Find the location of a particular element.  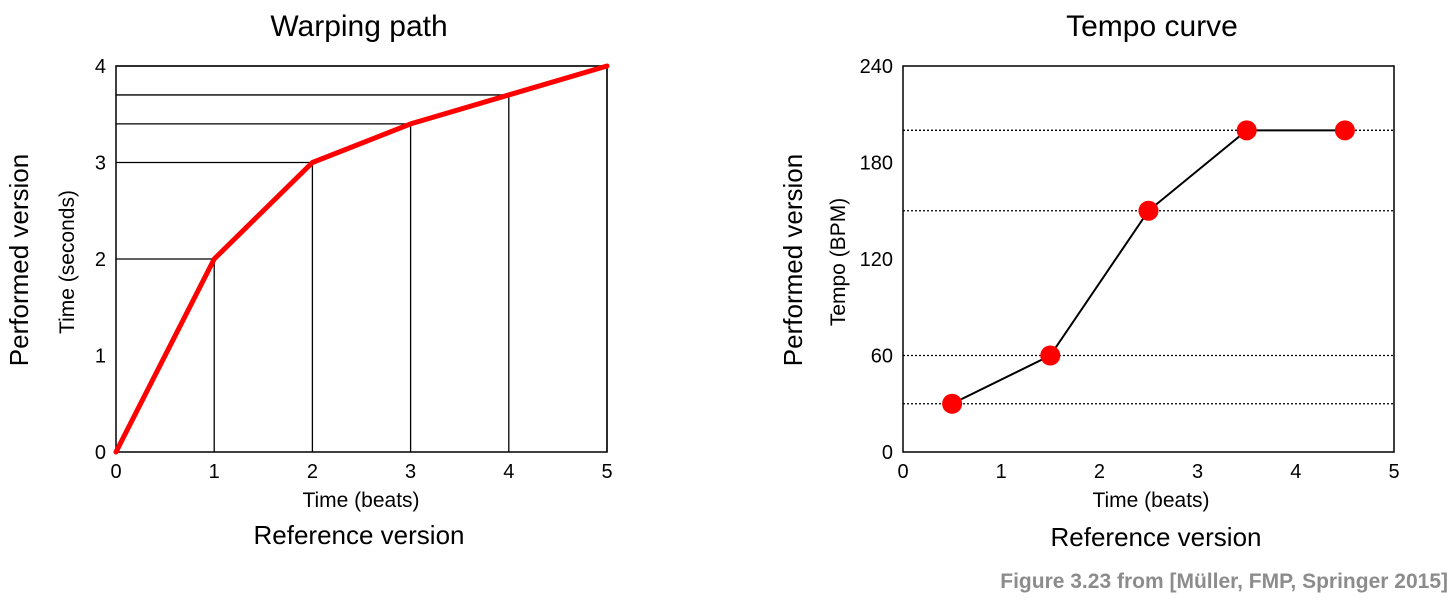

y-tick-label: 120 is located at coordinates (876, 260).